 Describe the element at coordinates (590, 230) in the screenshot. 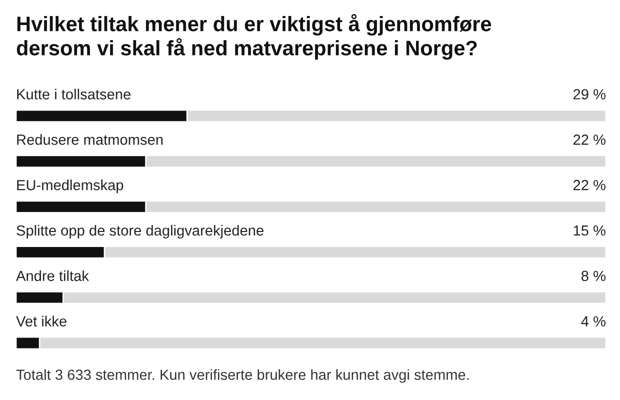

I see `data-label: 15 %` at that location.